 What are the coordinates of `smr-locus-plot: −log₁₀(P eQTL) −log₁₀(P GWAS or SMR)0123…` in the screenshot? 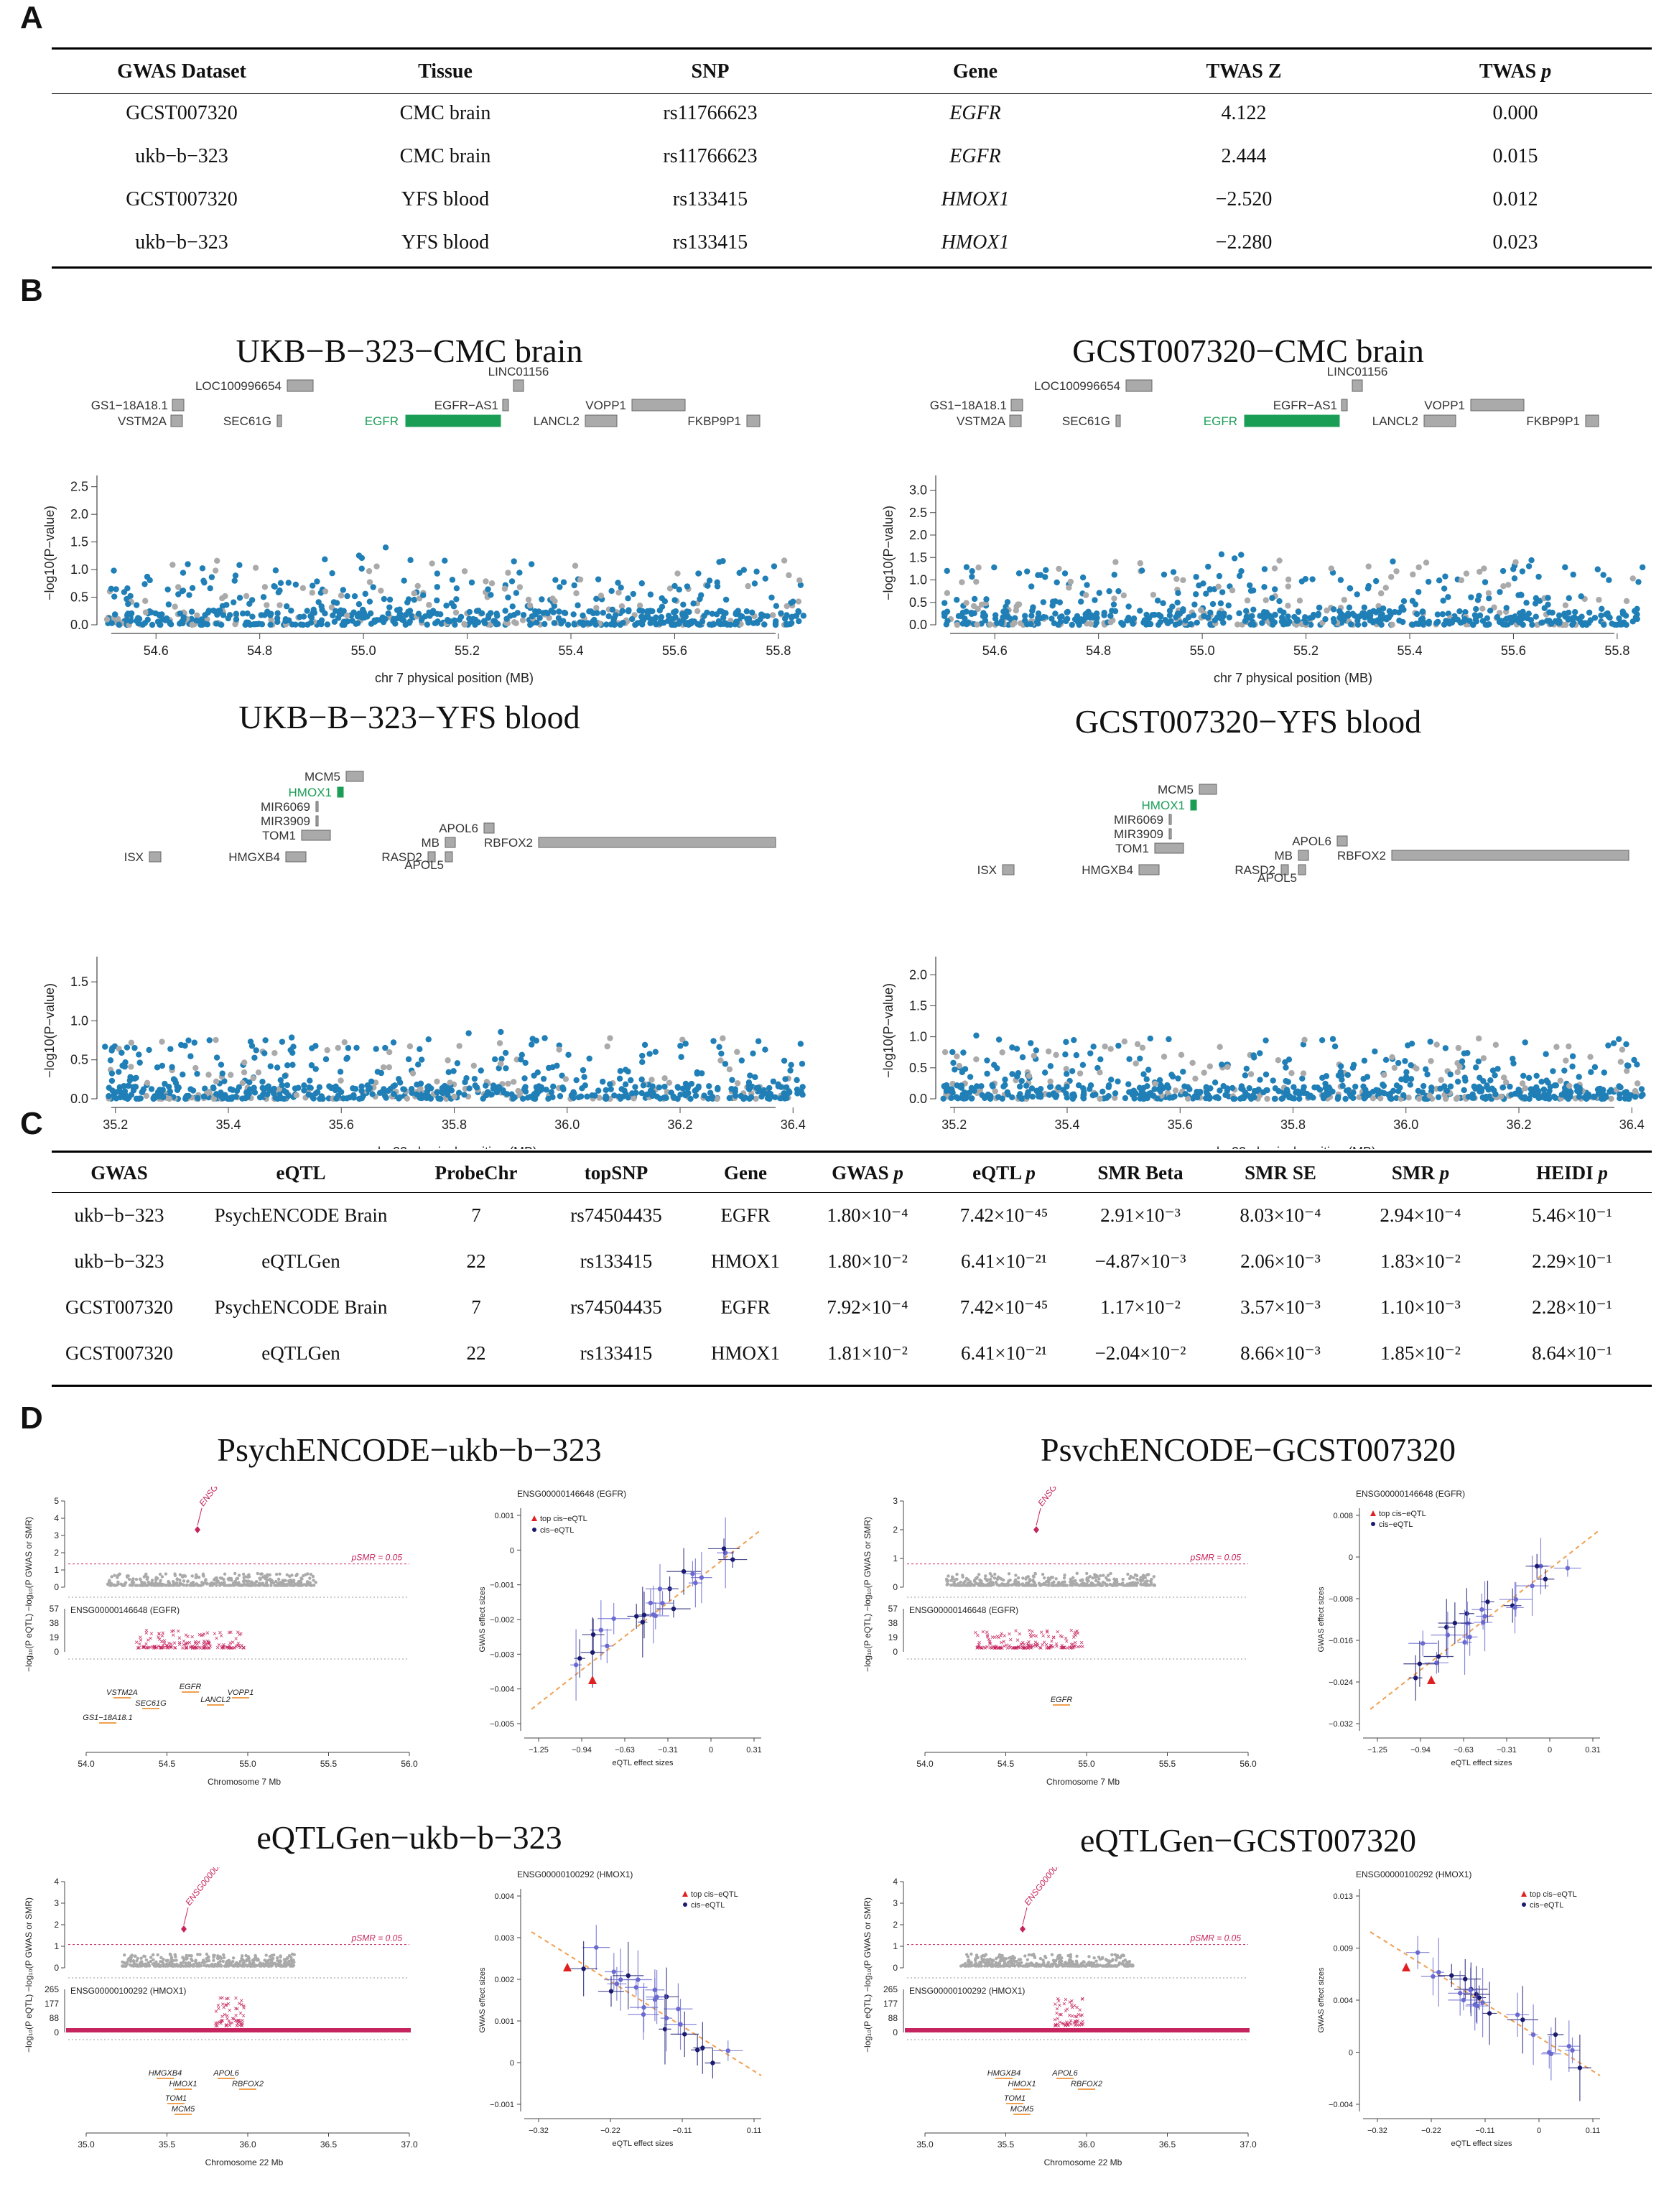 It's located at (1083, 1659).